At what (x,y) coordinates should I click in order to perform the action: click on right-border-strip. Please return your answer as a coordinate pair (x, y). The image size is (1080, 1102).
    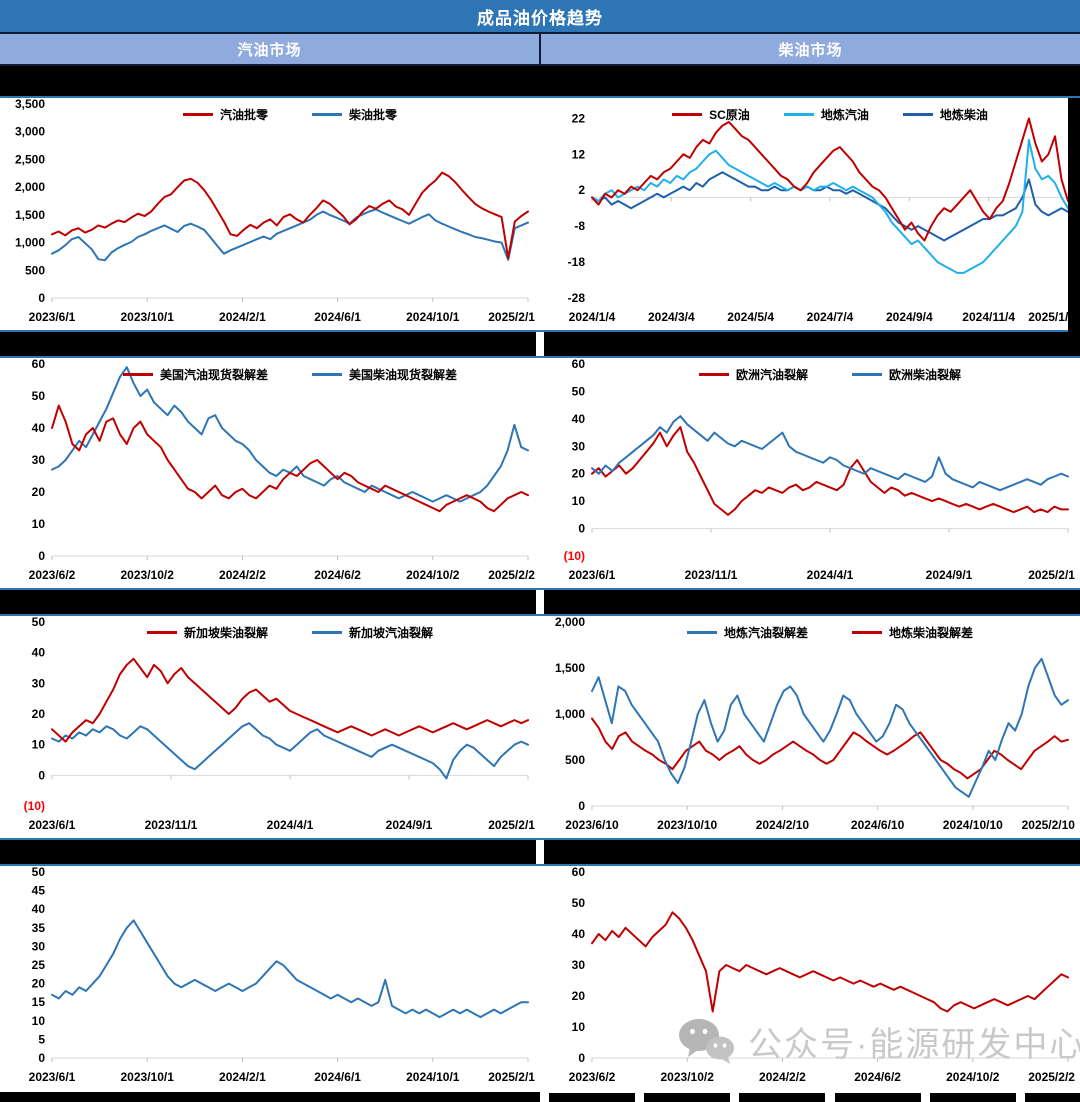
    Looking at the image, I should click on (1074, 217).